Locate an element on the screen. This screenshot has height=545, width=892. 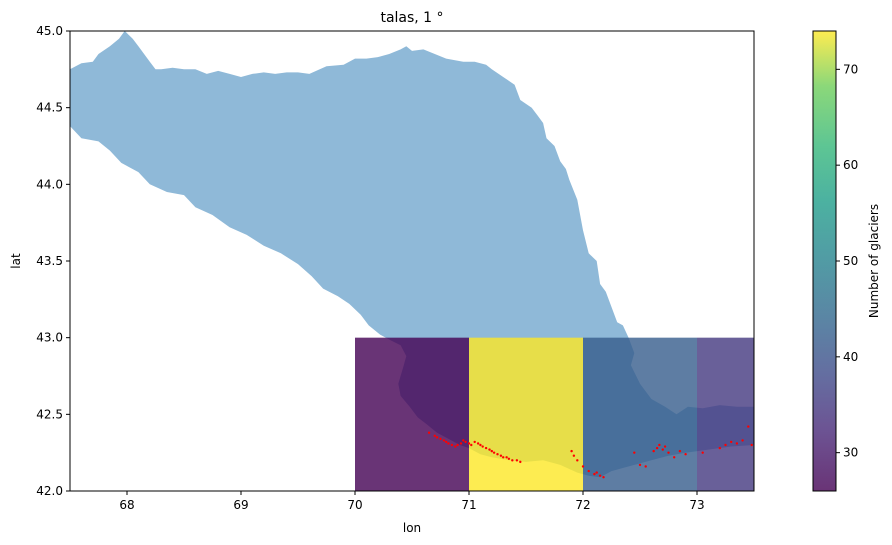
colorbar-ticks: 30 40 50 60 70 is located at coordinates (847, 261).